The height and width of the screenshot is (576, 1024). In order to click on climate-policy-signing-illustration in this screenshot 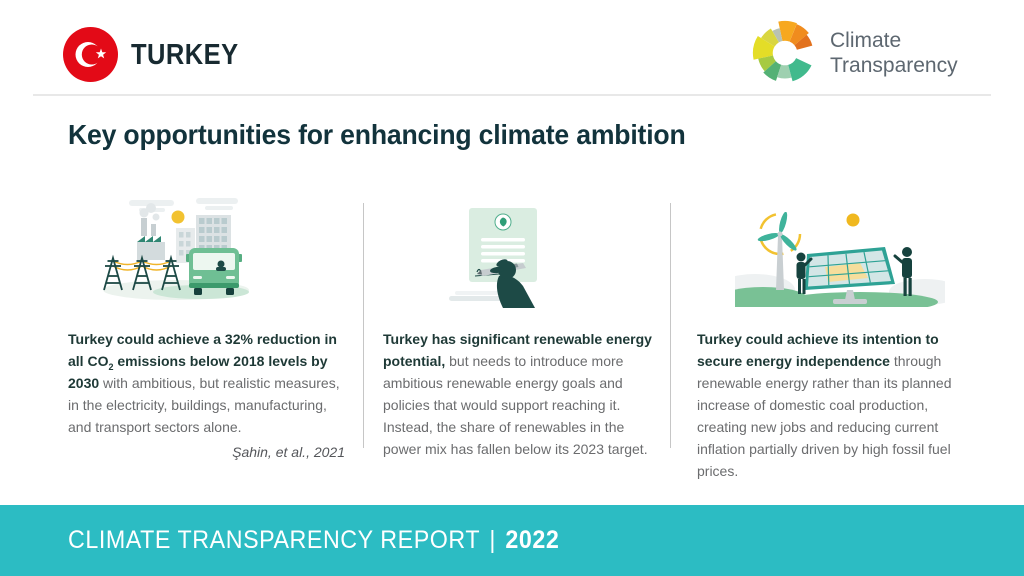, I will do `click(493, 258)`.